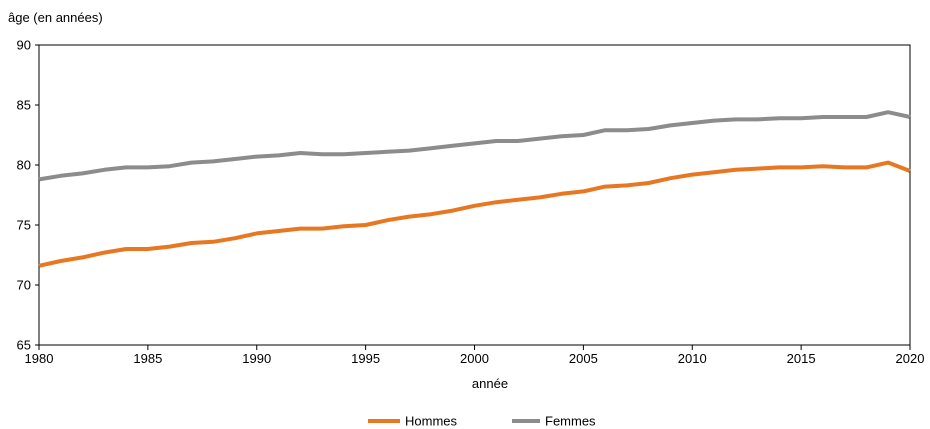 The image size is (930, 429). I want to click on x-tick-label: 2005, so click(583, 358).